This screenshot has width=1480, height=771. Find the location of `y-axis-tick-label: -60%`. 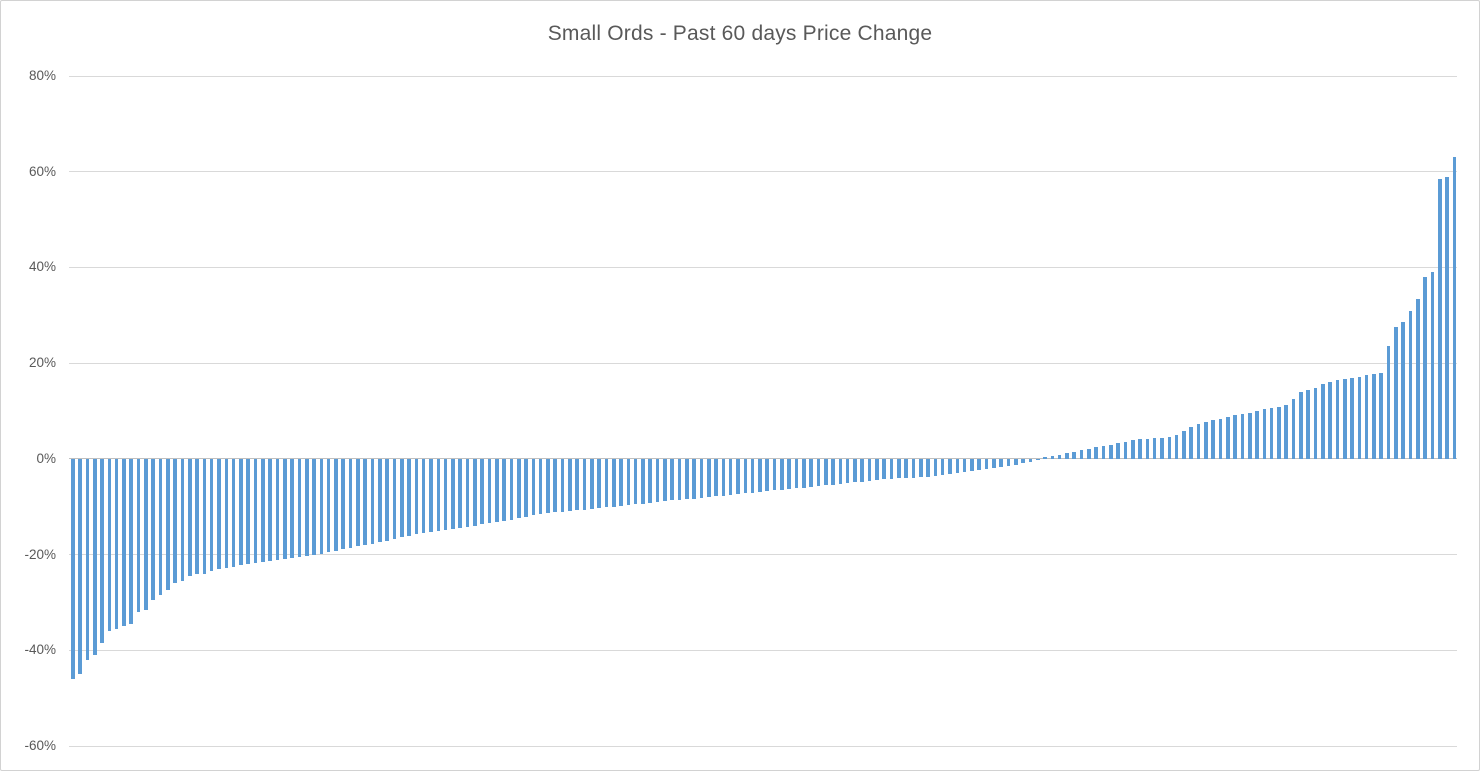

y-axis-tick-label: -60% is located at coordinates (40, 745).